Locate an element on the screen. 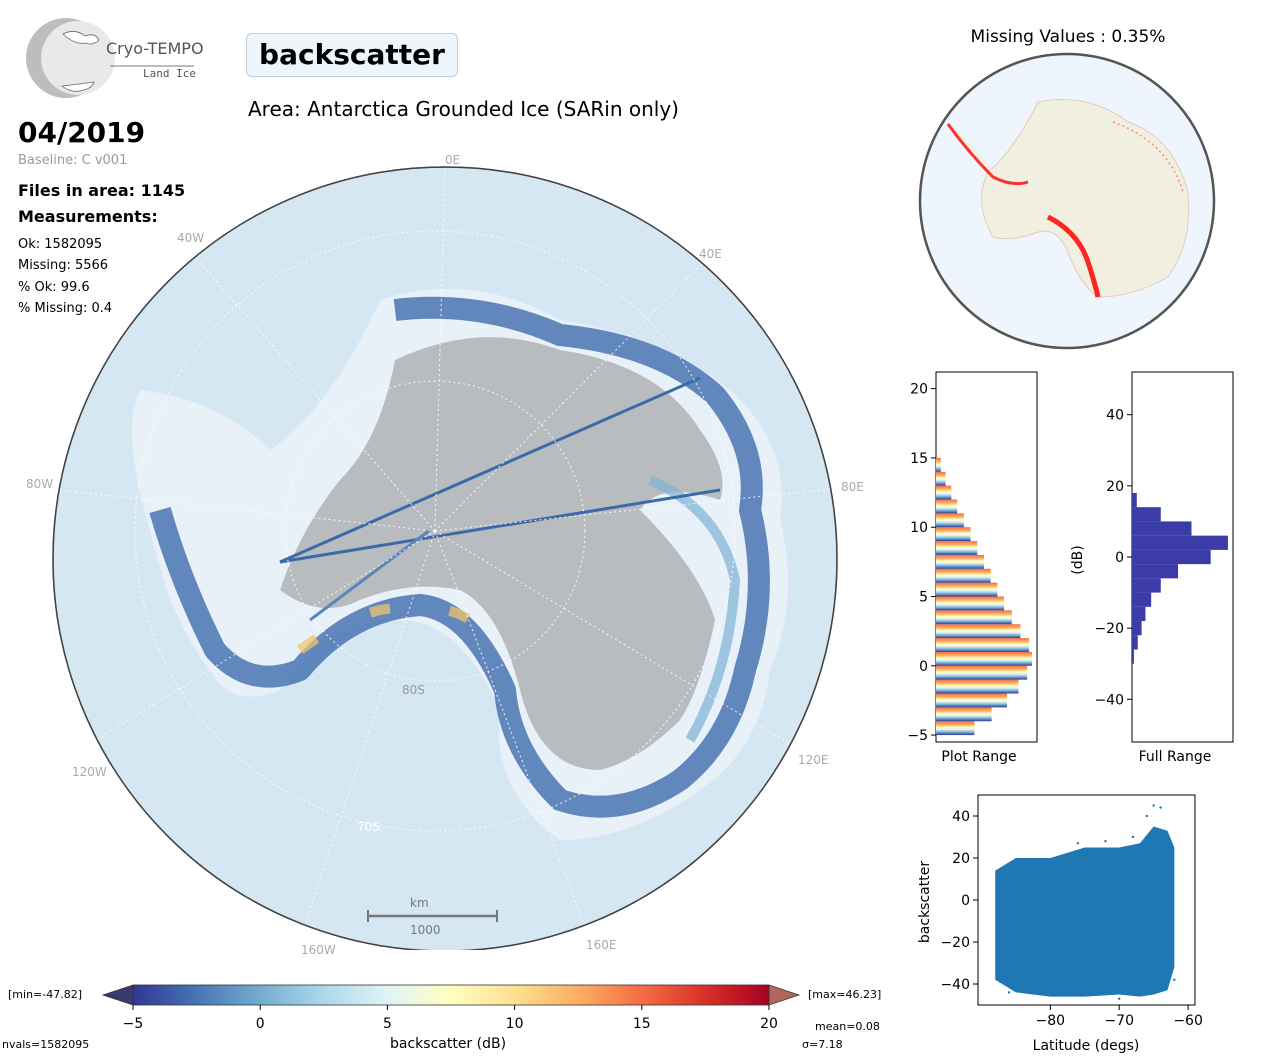 The width and height of the screenshot is (1272, 1060). hist-ytick-label: 20 is located at coordinates (919, 390).